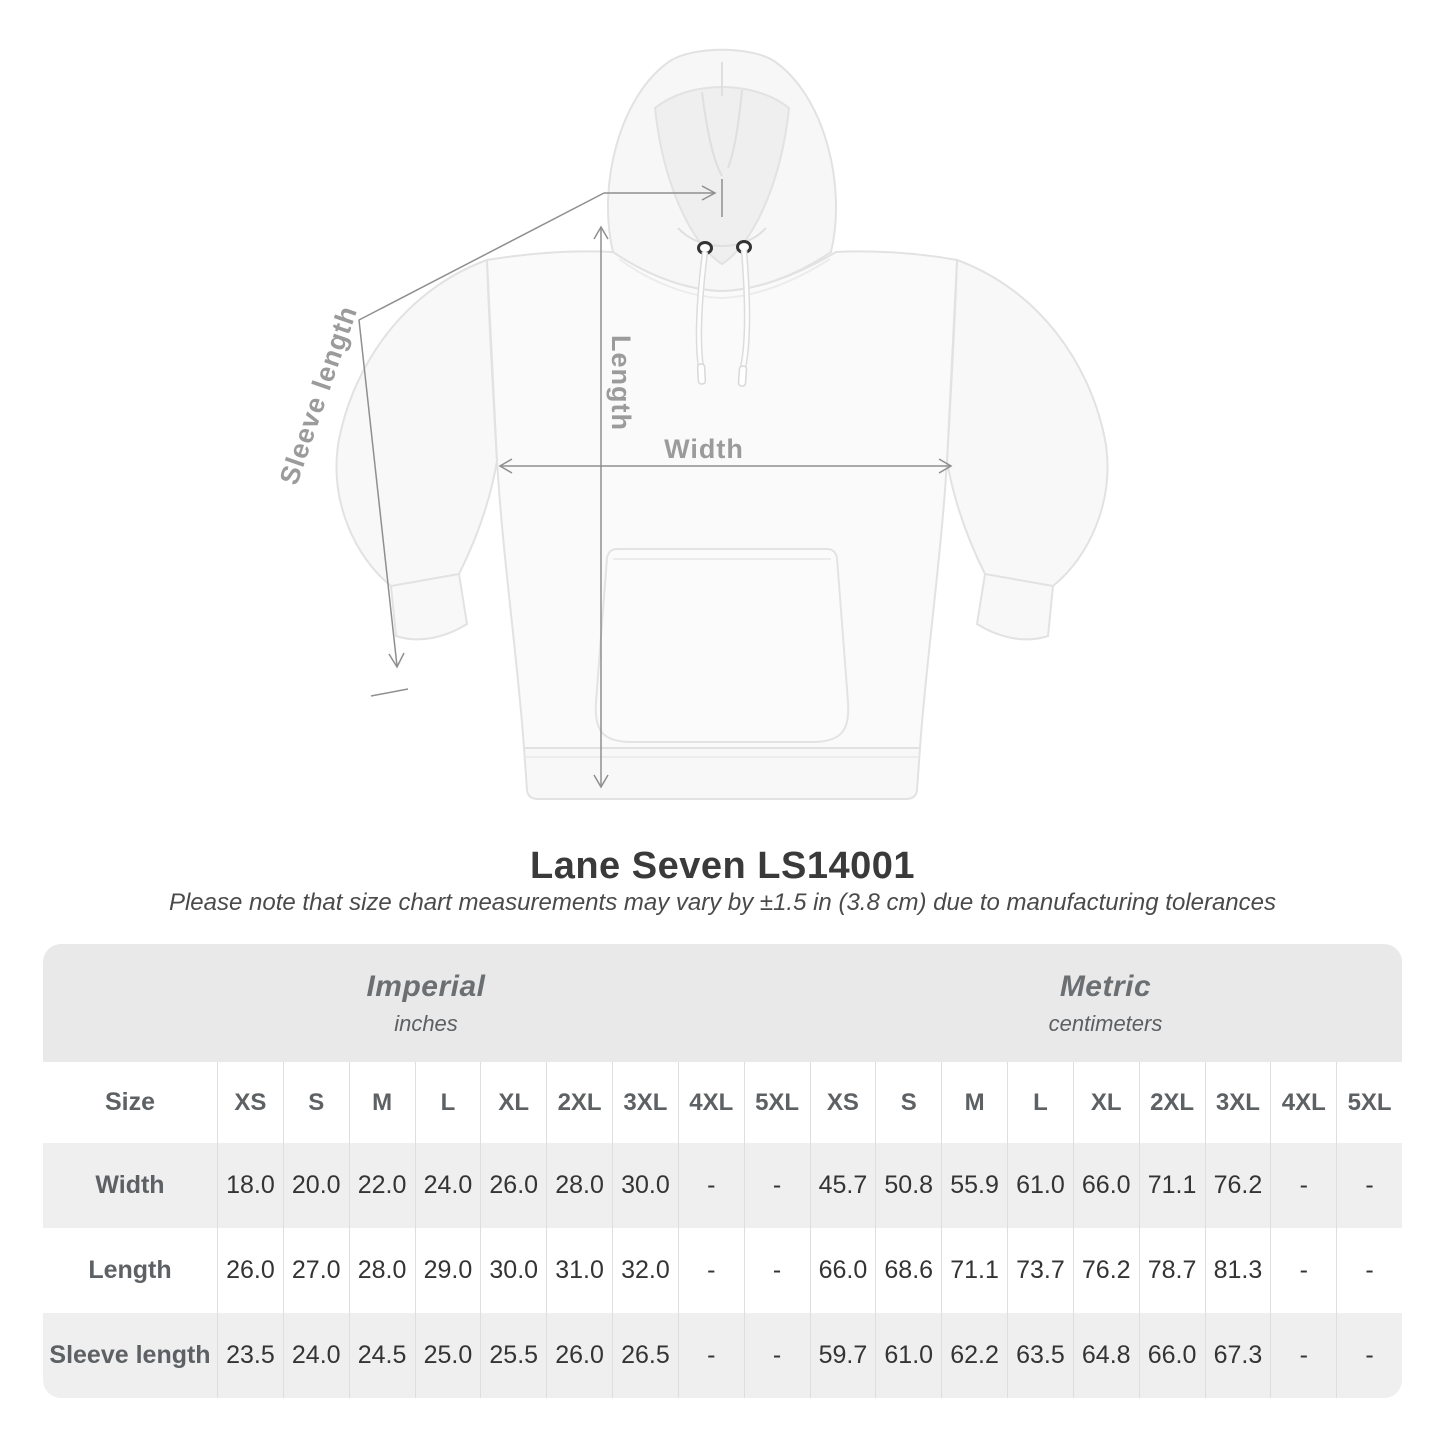 The width and height of the screenshot is (1445, 1445). Describe the element at coordinates (1105, 1355) in the screenshot. I see `value-cell: 64.8` at that location.